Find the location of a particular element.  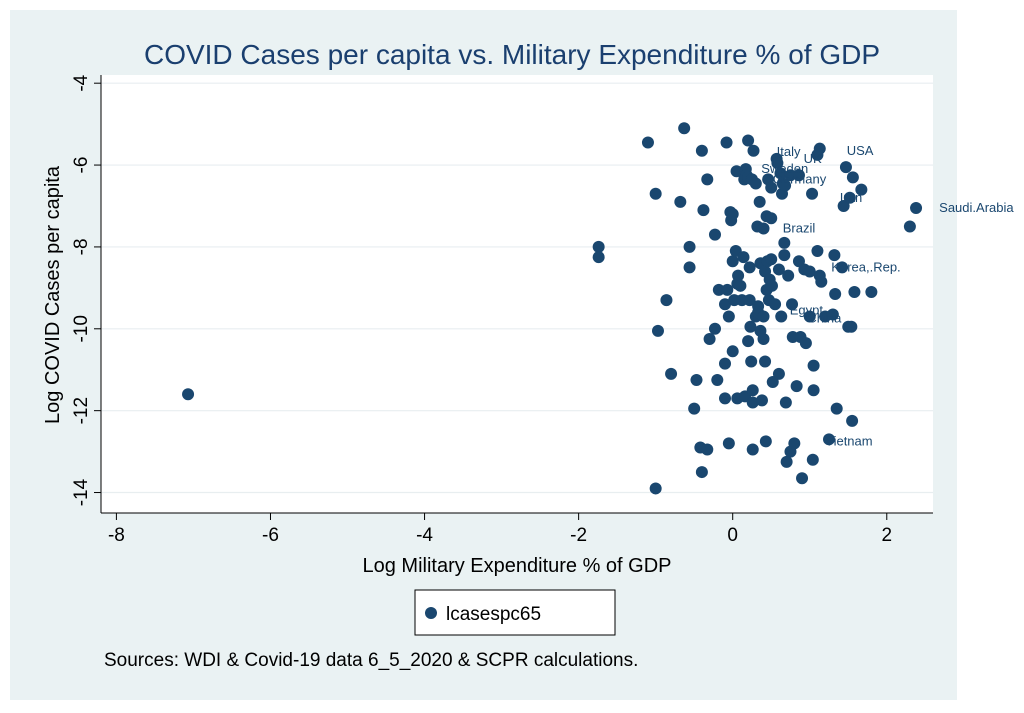

y-tick-label: -8 is located at coordinates (81, 246).